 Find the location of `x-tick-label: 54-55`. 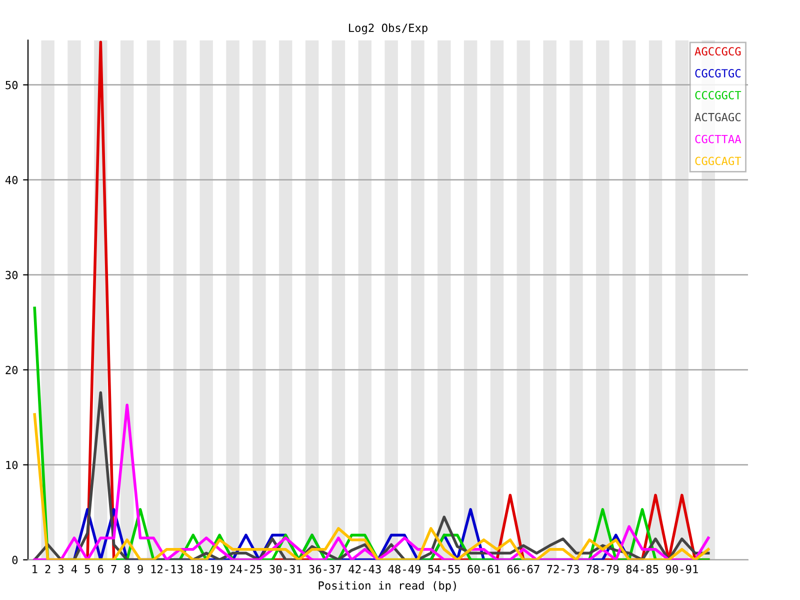

x-tick-label: 54-55 is located at coordinates (444, 569).